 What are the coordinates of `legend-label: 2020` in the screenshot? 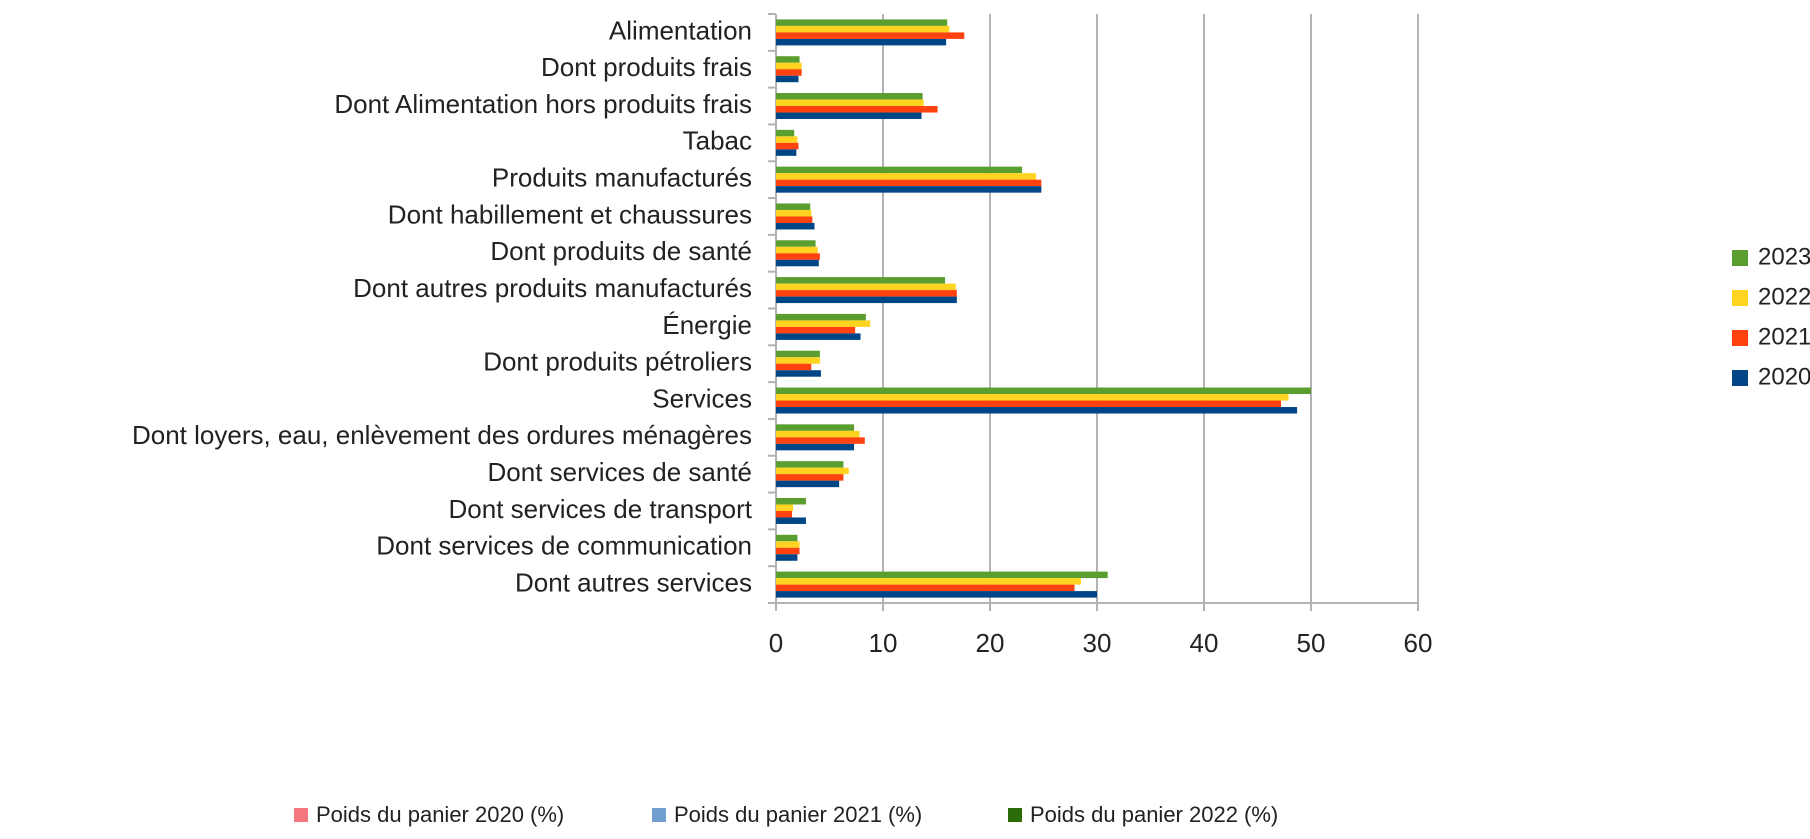 It's located at (1784, 376).